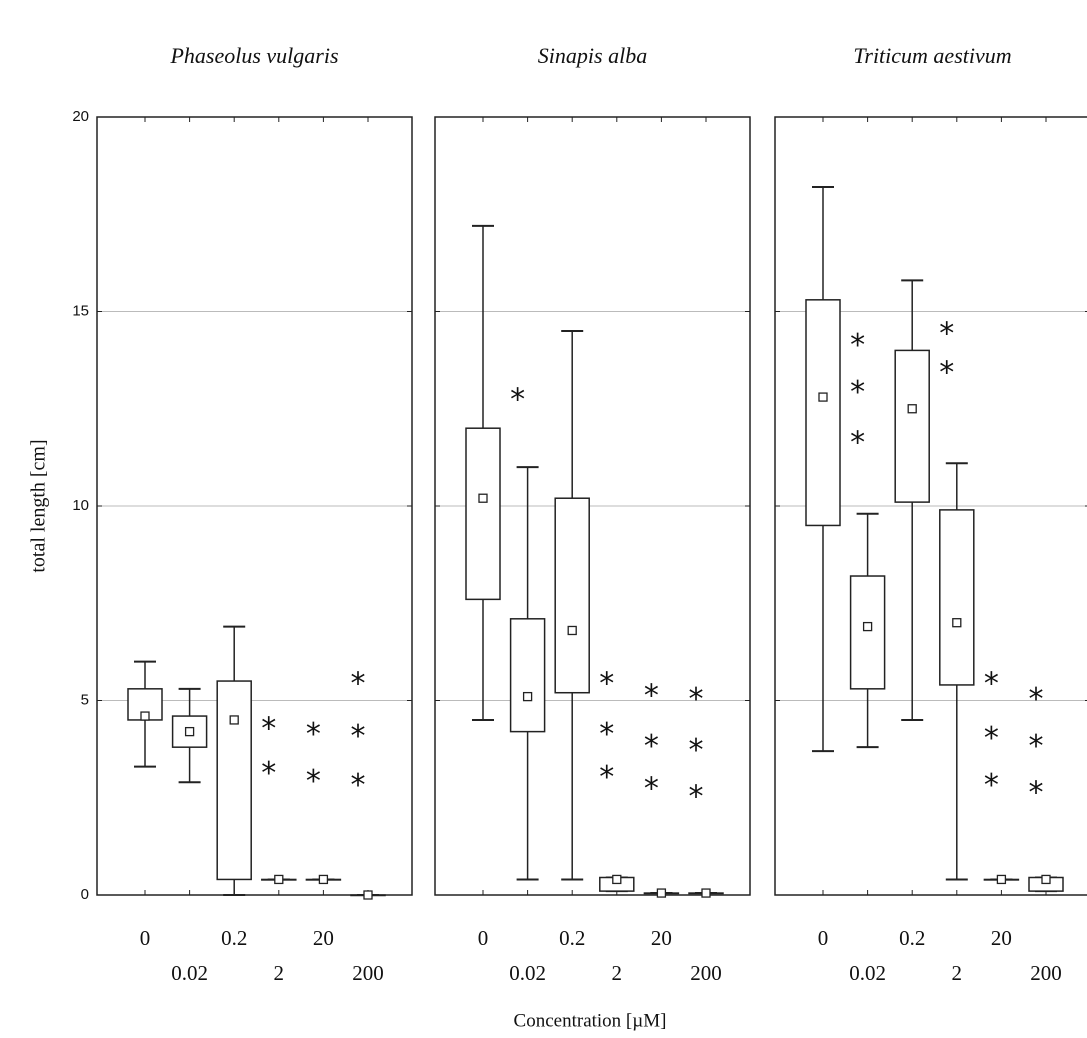  I want to click on x-axis-label: Concentration [µM], so click(590, 1020).